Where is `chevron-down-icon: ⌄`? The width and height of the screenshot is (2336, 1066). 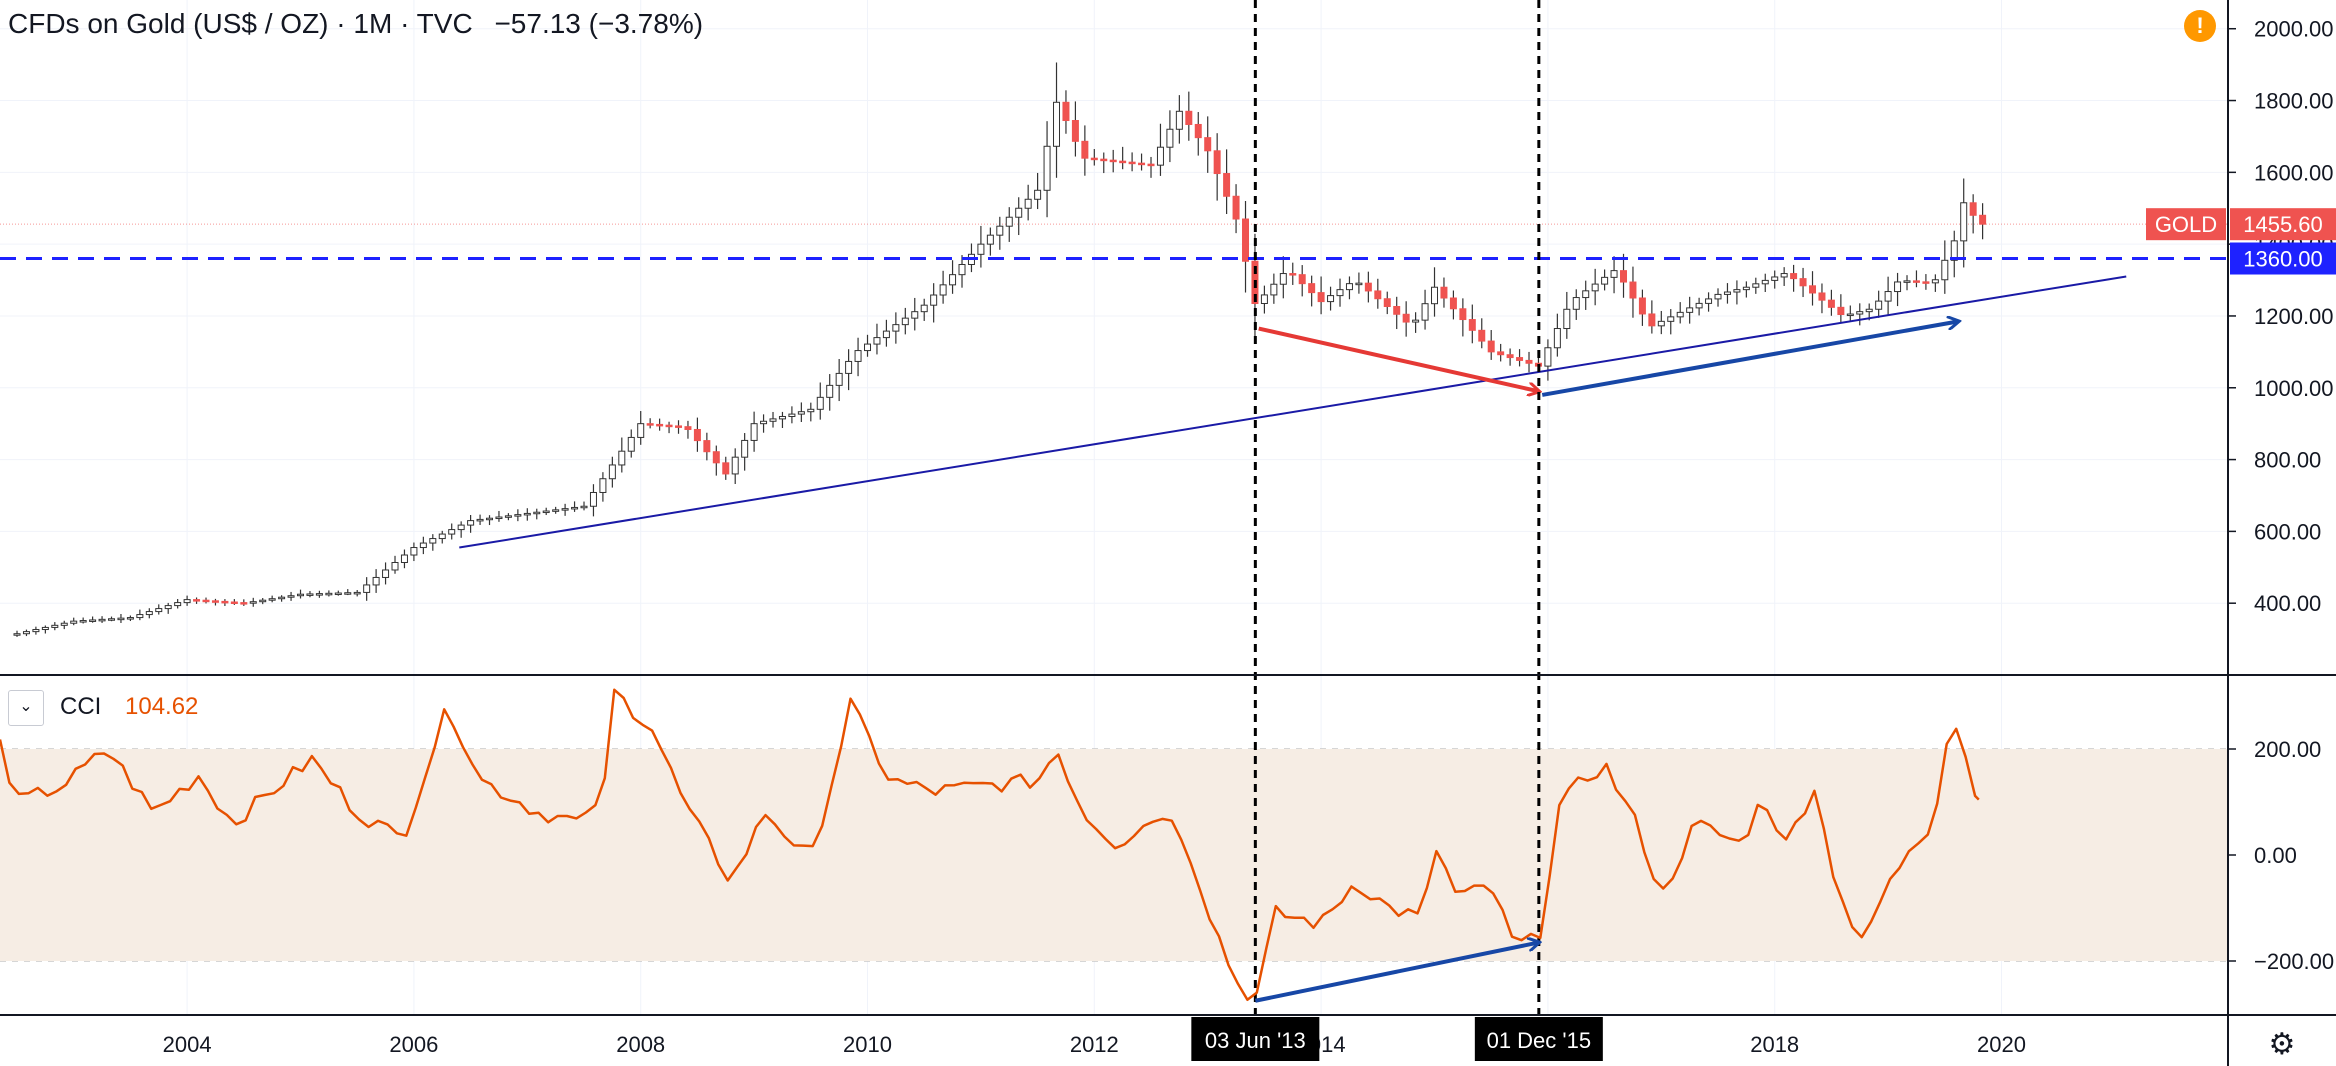
chevron-down-icon: ⌄ is located at coordinates (26, 708).